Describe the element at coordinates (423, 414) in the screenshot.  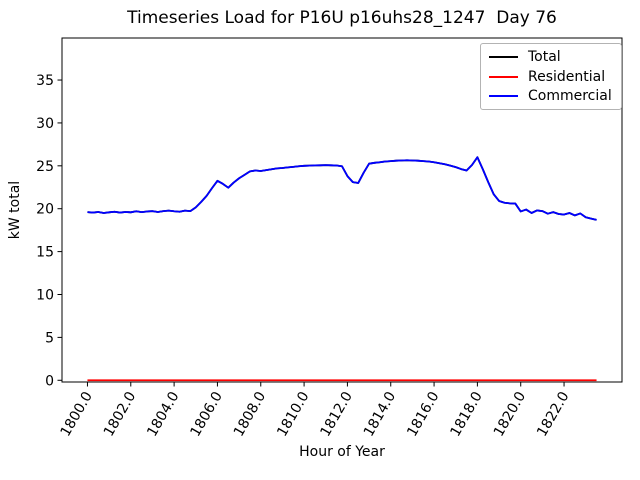
I see `x-tick-label: 1816.0` at that location.